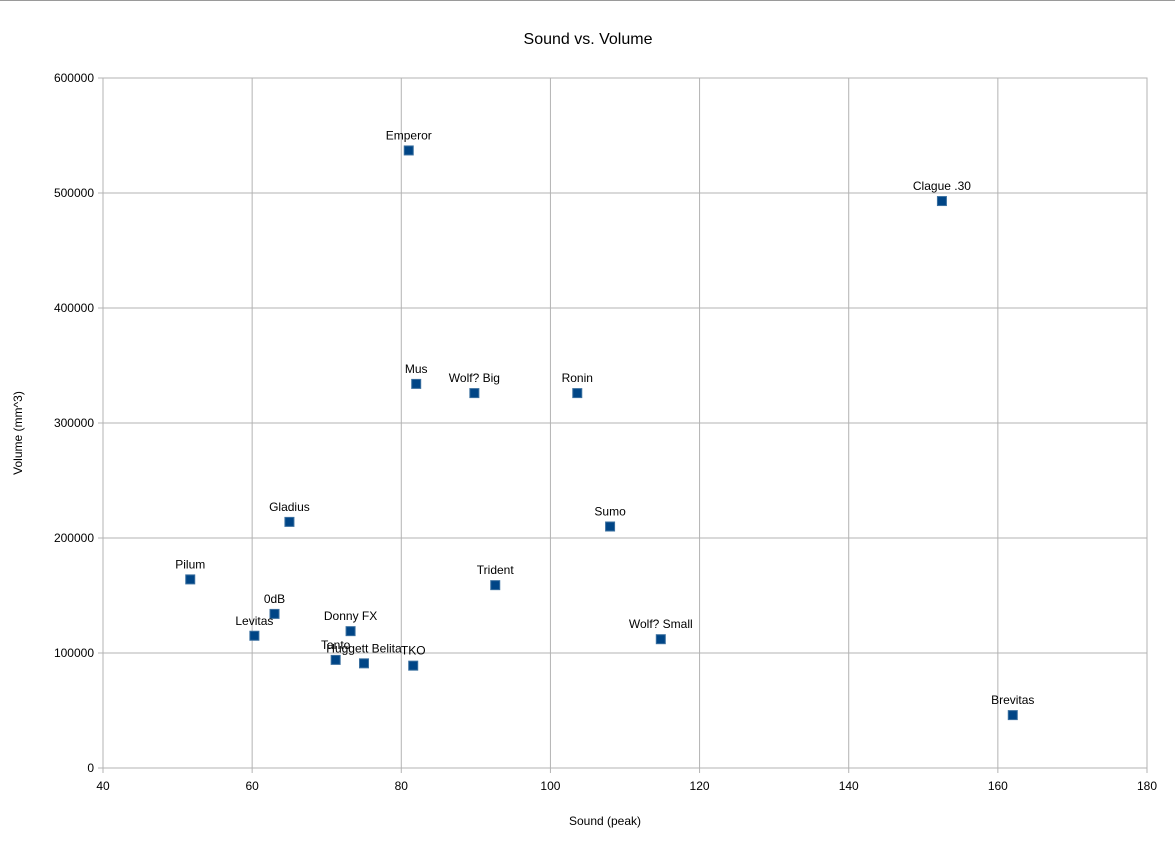  What do you see at coordinates (605, 821) in the screenshot?
I see `x-axis-label: Sound (peak)` at bounding box center [605, 821].